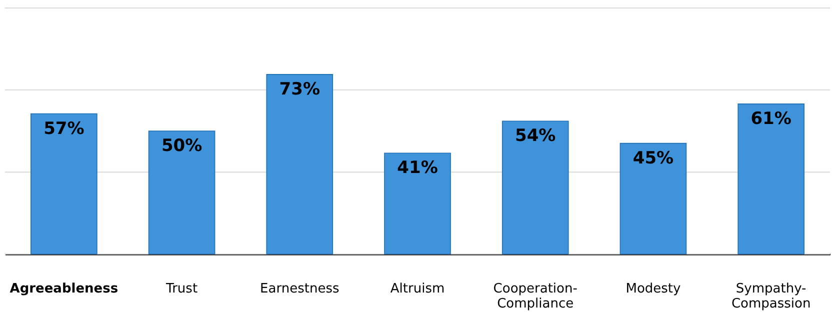  Describe the element at coordinates (299, 89) in the screenshot. I see `data-label: 73%` at that location.